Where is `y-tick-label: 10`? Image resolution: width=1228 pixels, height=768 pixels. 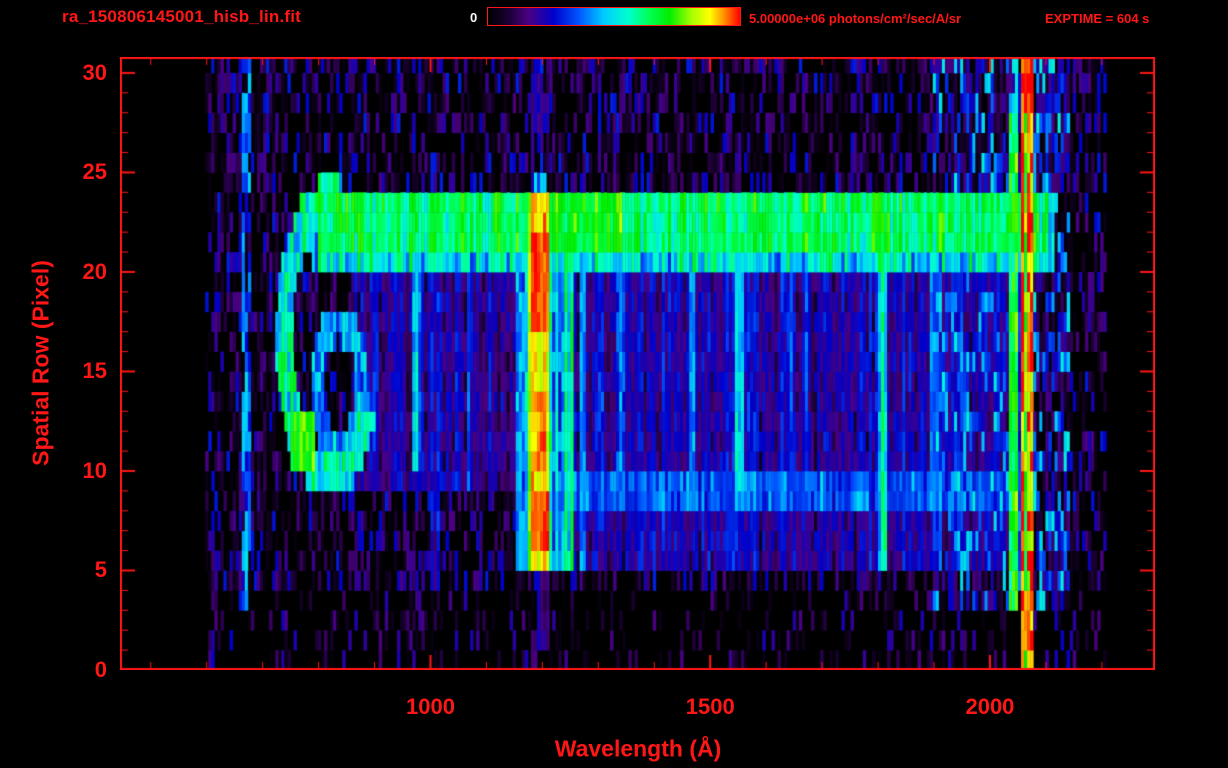 y-tick-label: 10 is located at coordinates (94, 470).